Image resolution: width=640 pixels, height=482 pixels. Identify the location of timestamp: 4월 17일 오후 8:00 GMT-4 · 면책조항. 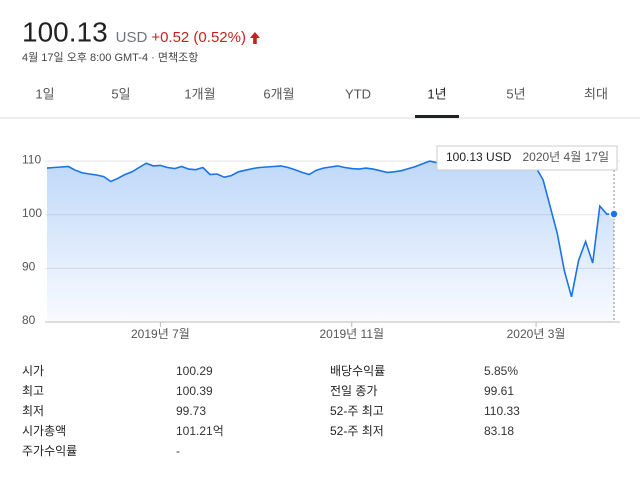
(110, 57).